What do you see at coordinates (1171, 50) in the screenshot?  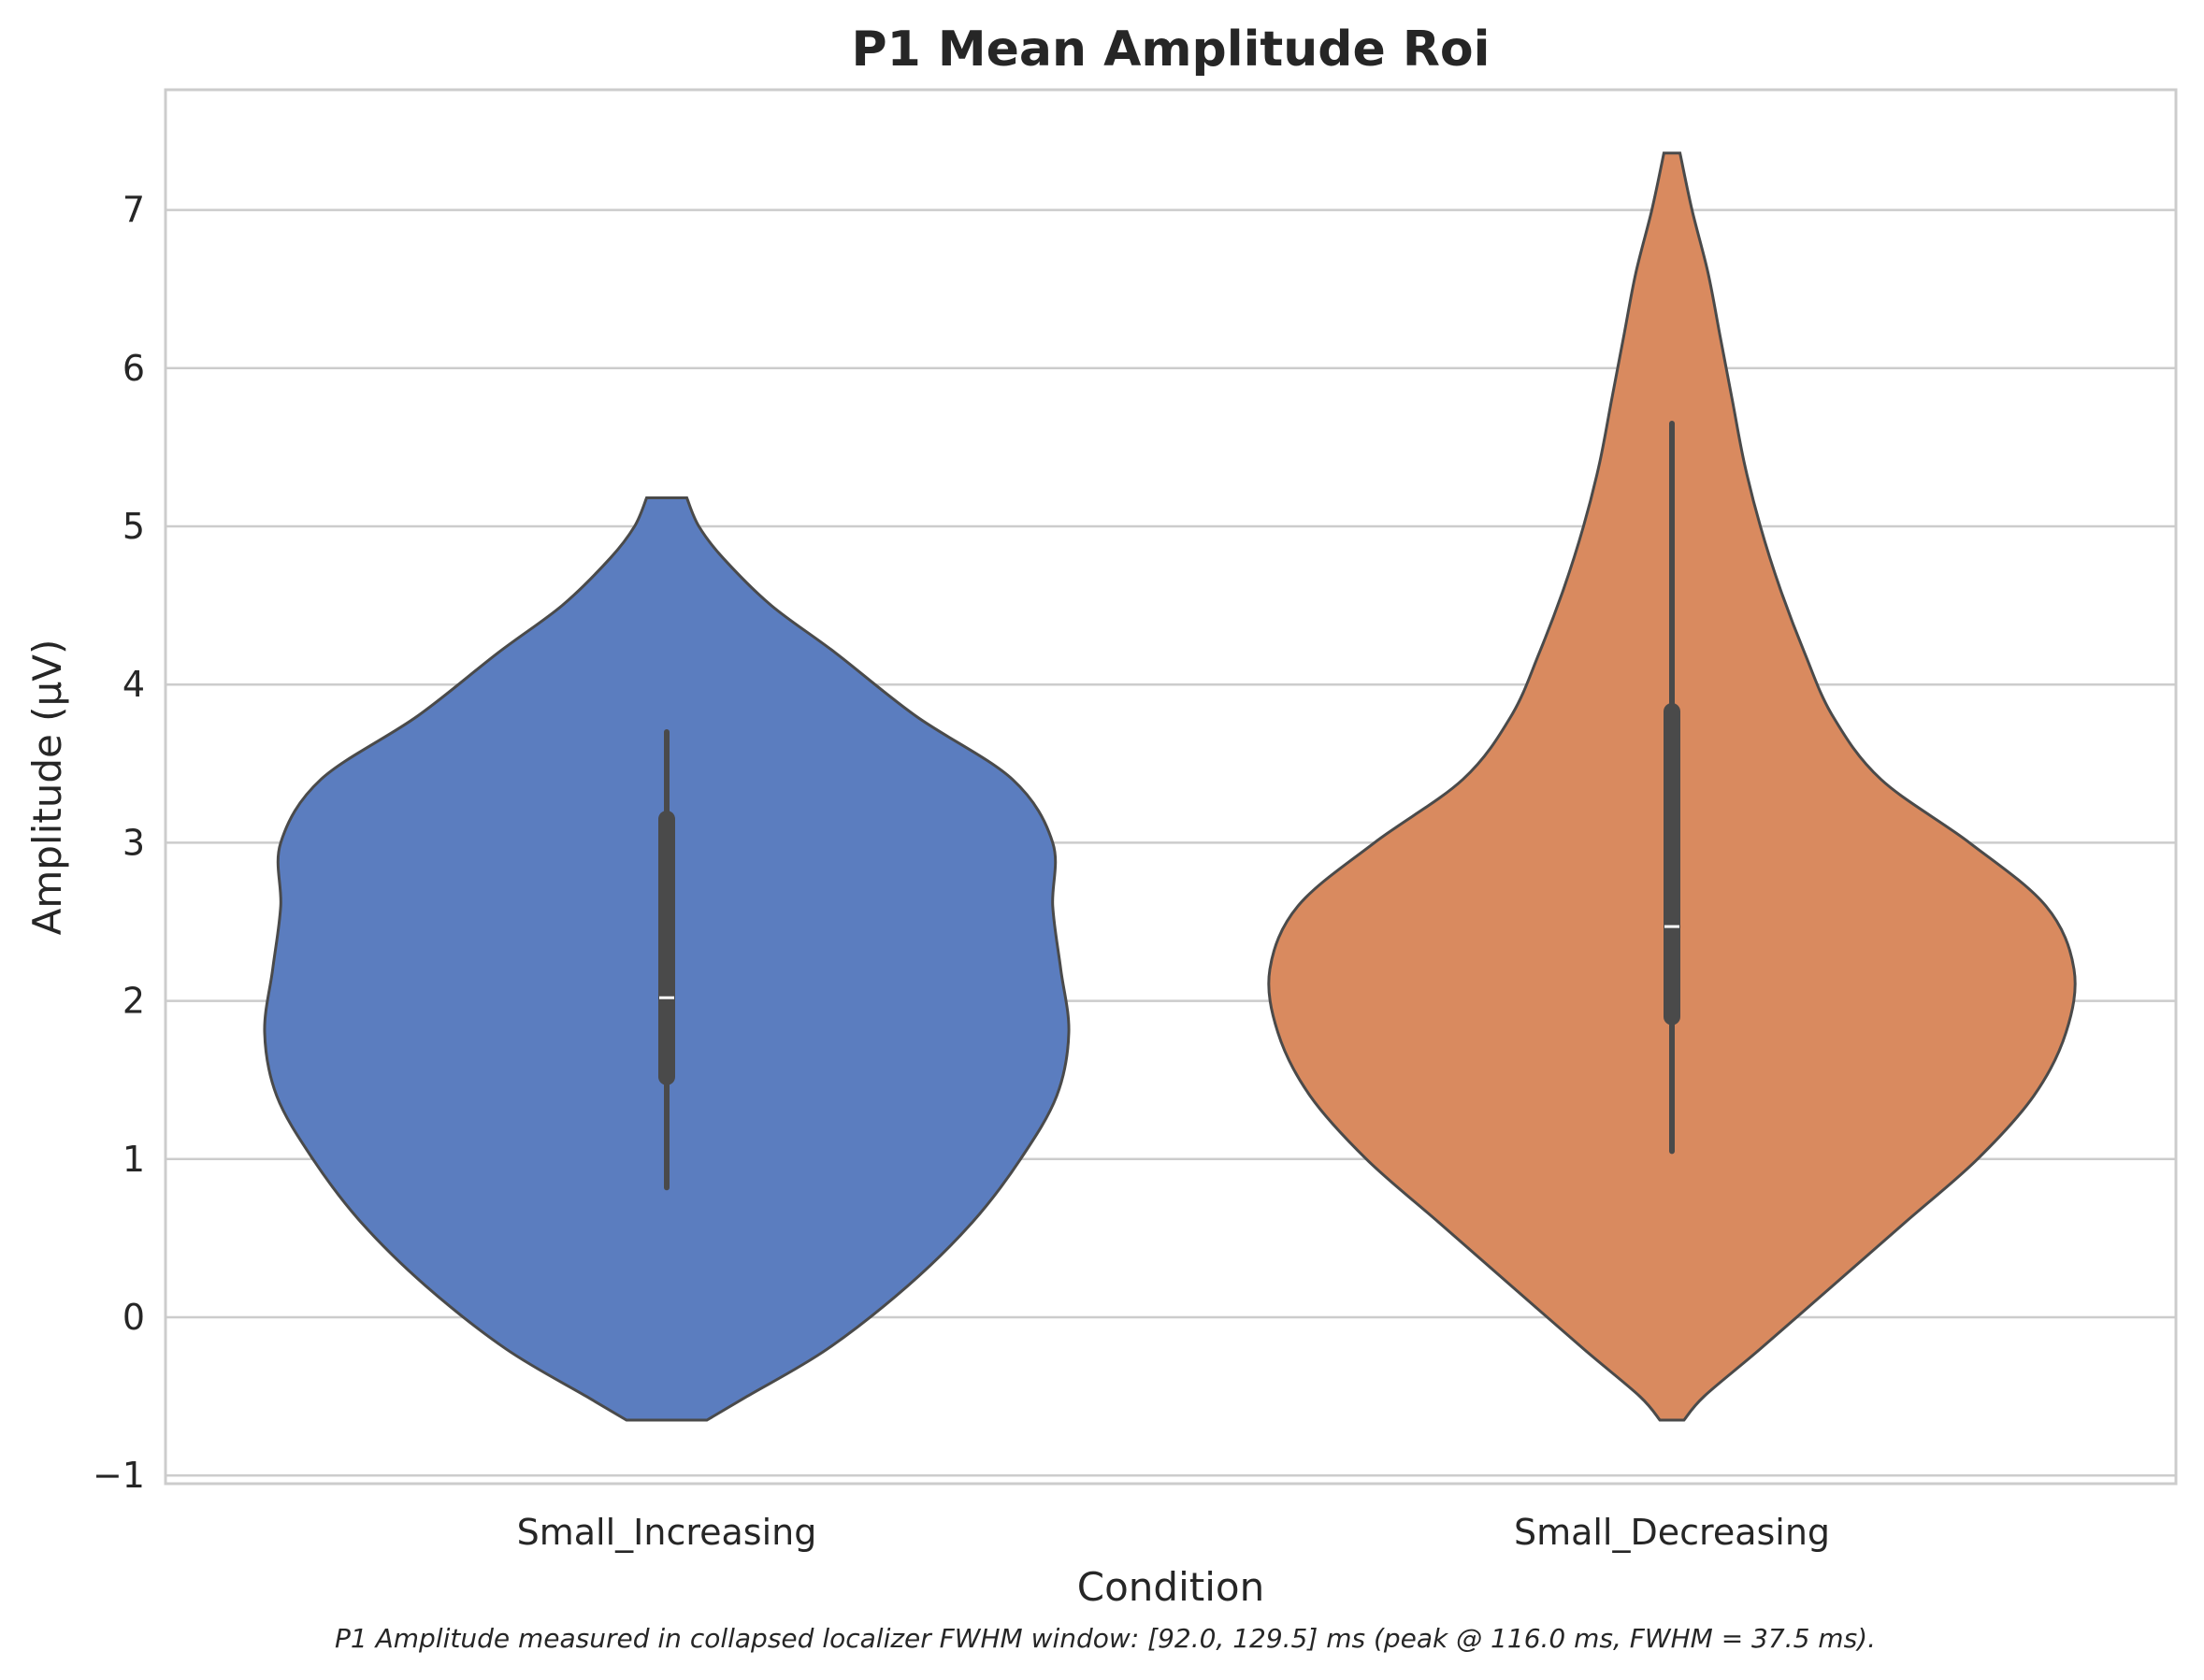 I see `chart-title: P1 Mean Amplitude Roi` at bounding box center [1171, 50].